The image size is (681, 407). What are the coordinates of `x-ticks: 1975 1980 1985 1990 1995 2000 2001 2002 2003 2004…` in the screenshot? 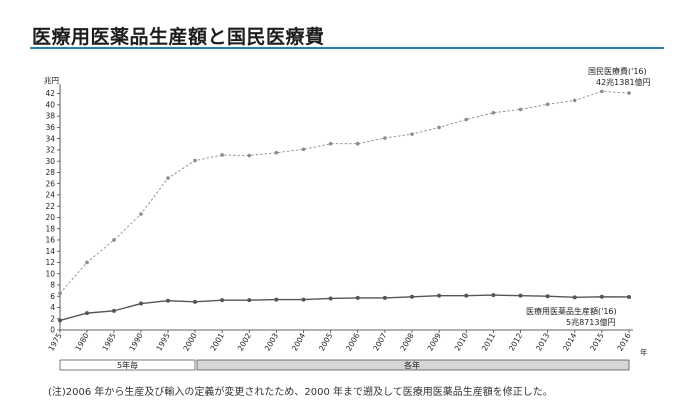 It's located at (339, 341).